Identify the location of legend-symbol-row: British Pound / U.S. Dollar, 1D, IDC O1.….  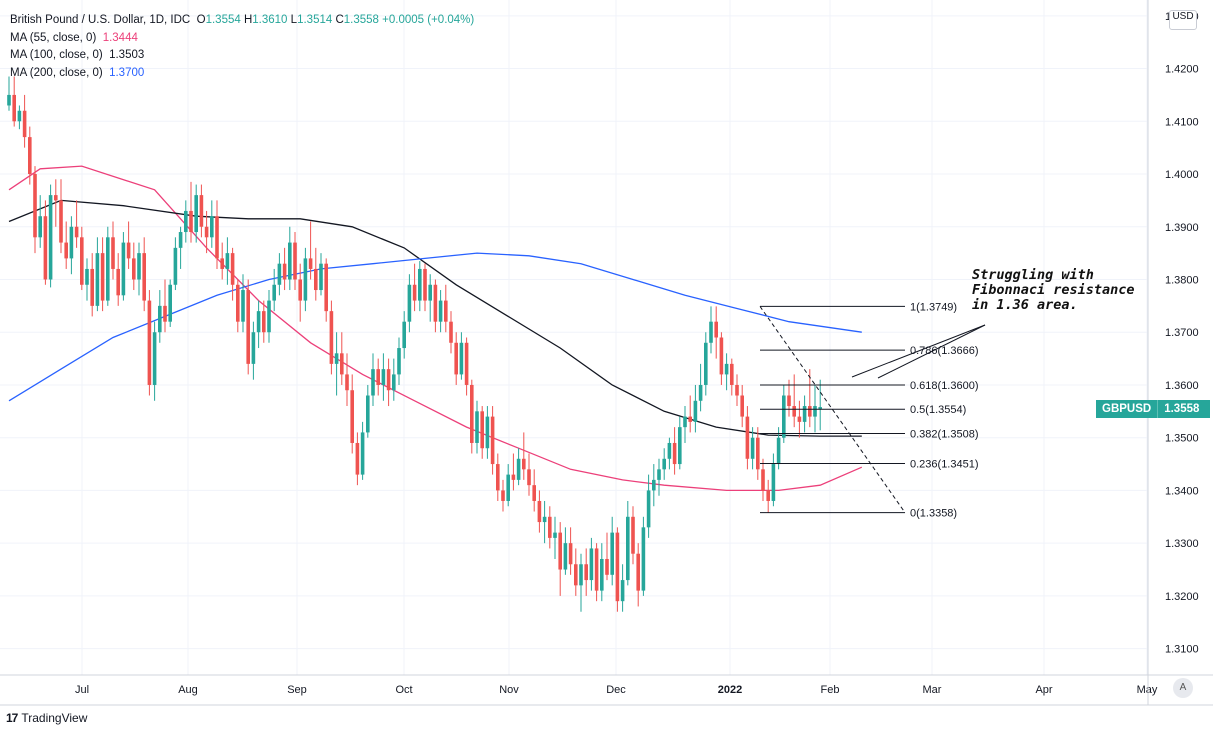
(242, 21).